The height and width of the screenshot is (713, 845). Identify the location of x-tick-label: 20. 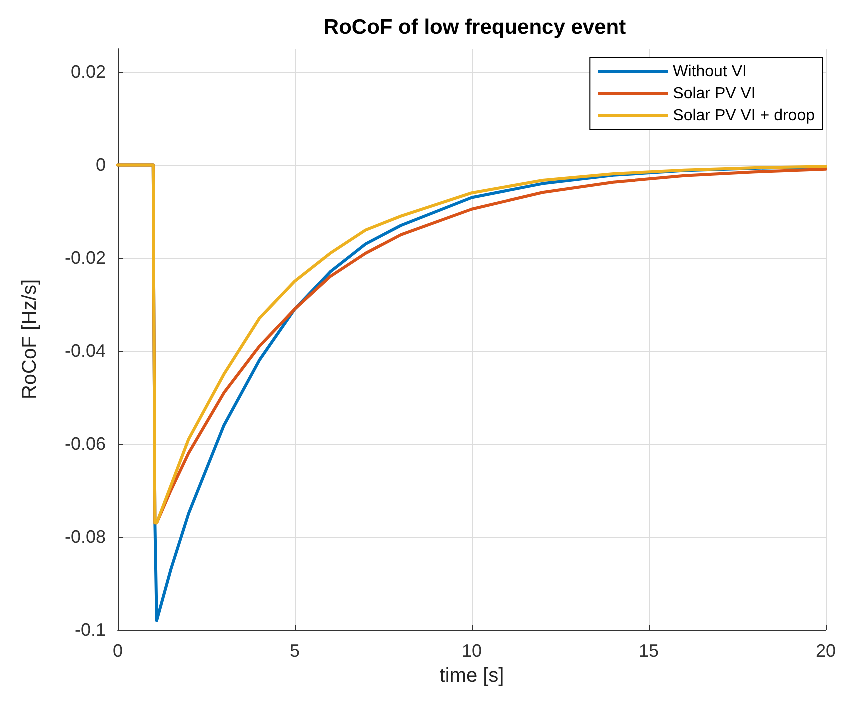
(826, 651).